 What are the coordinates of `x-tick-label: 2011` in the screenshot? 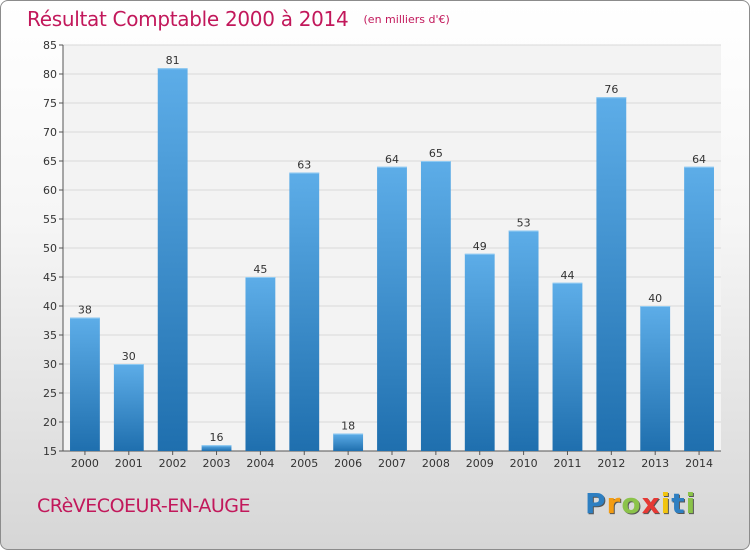 It's located at (567, 463).